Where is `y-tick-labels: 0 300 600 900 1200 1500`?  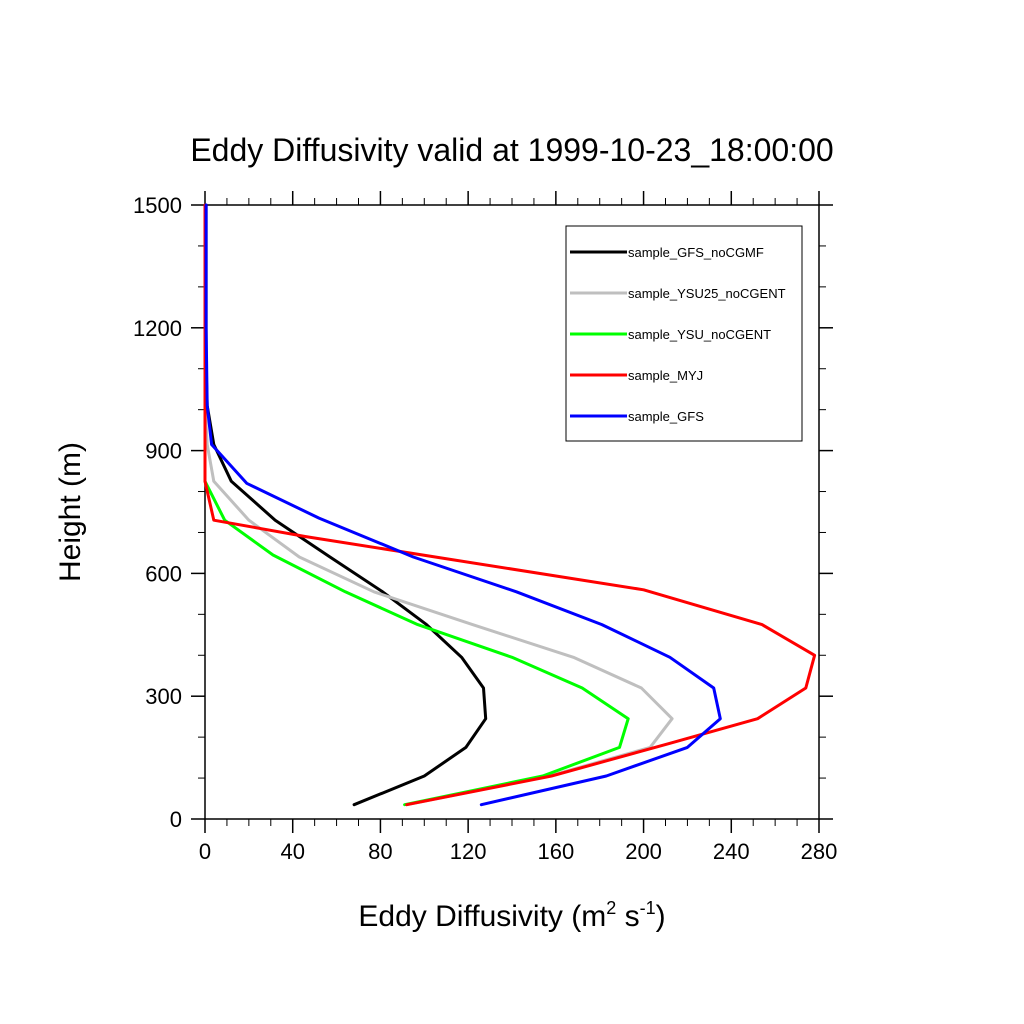
y-tick-labels: 0 300 600 900 1200 1500 is located at coordinates (157, 512).